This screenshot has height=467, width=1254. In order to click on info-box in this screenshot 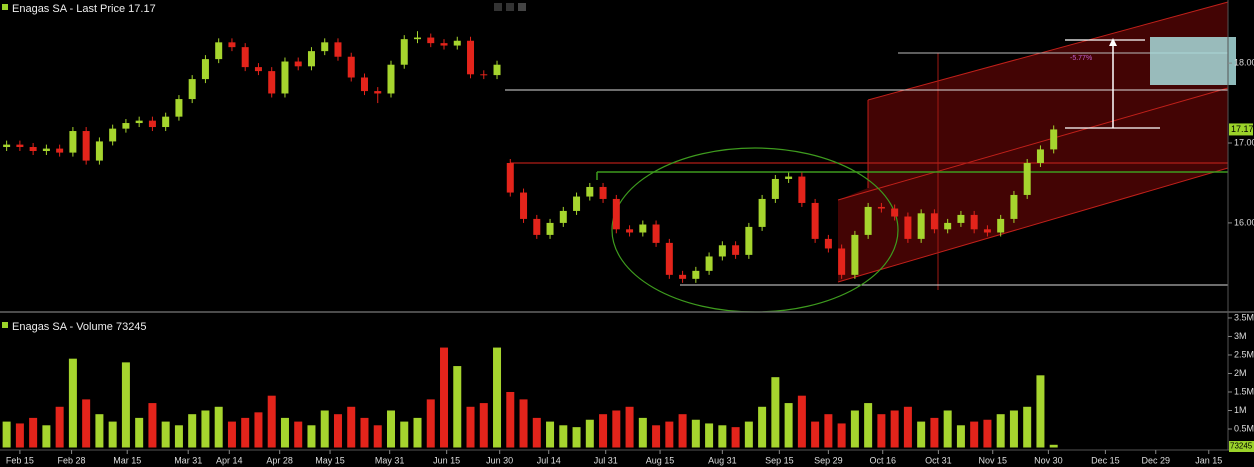, I will do `click(1193, 61)`.